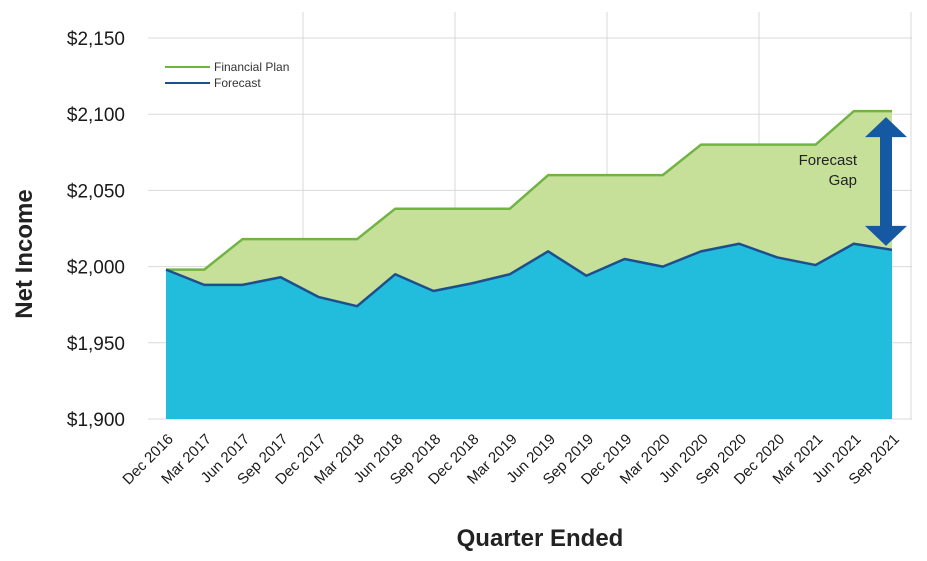 This screenshot has width=927, height=561. Describe the element at coordinates (540, 538) in the screenshot. I see `x-axis-title: Quarter Ended` at that location.